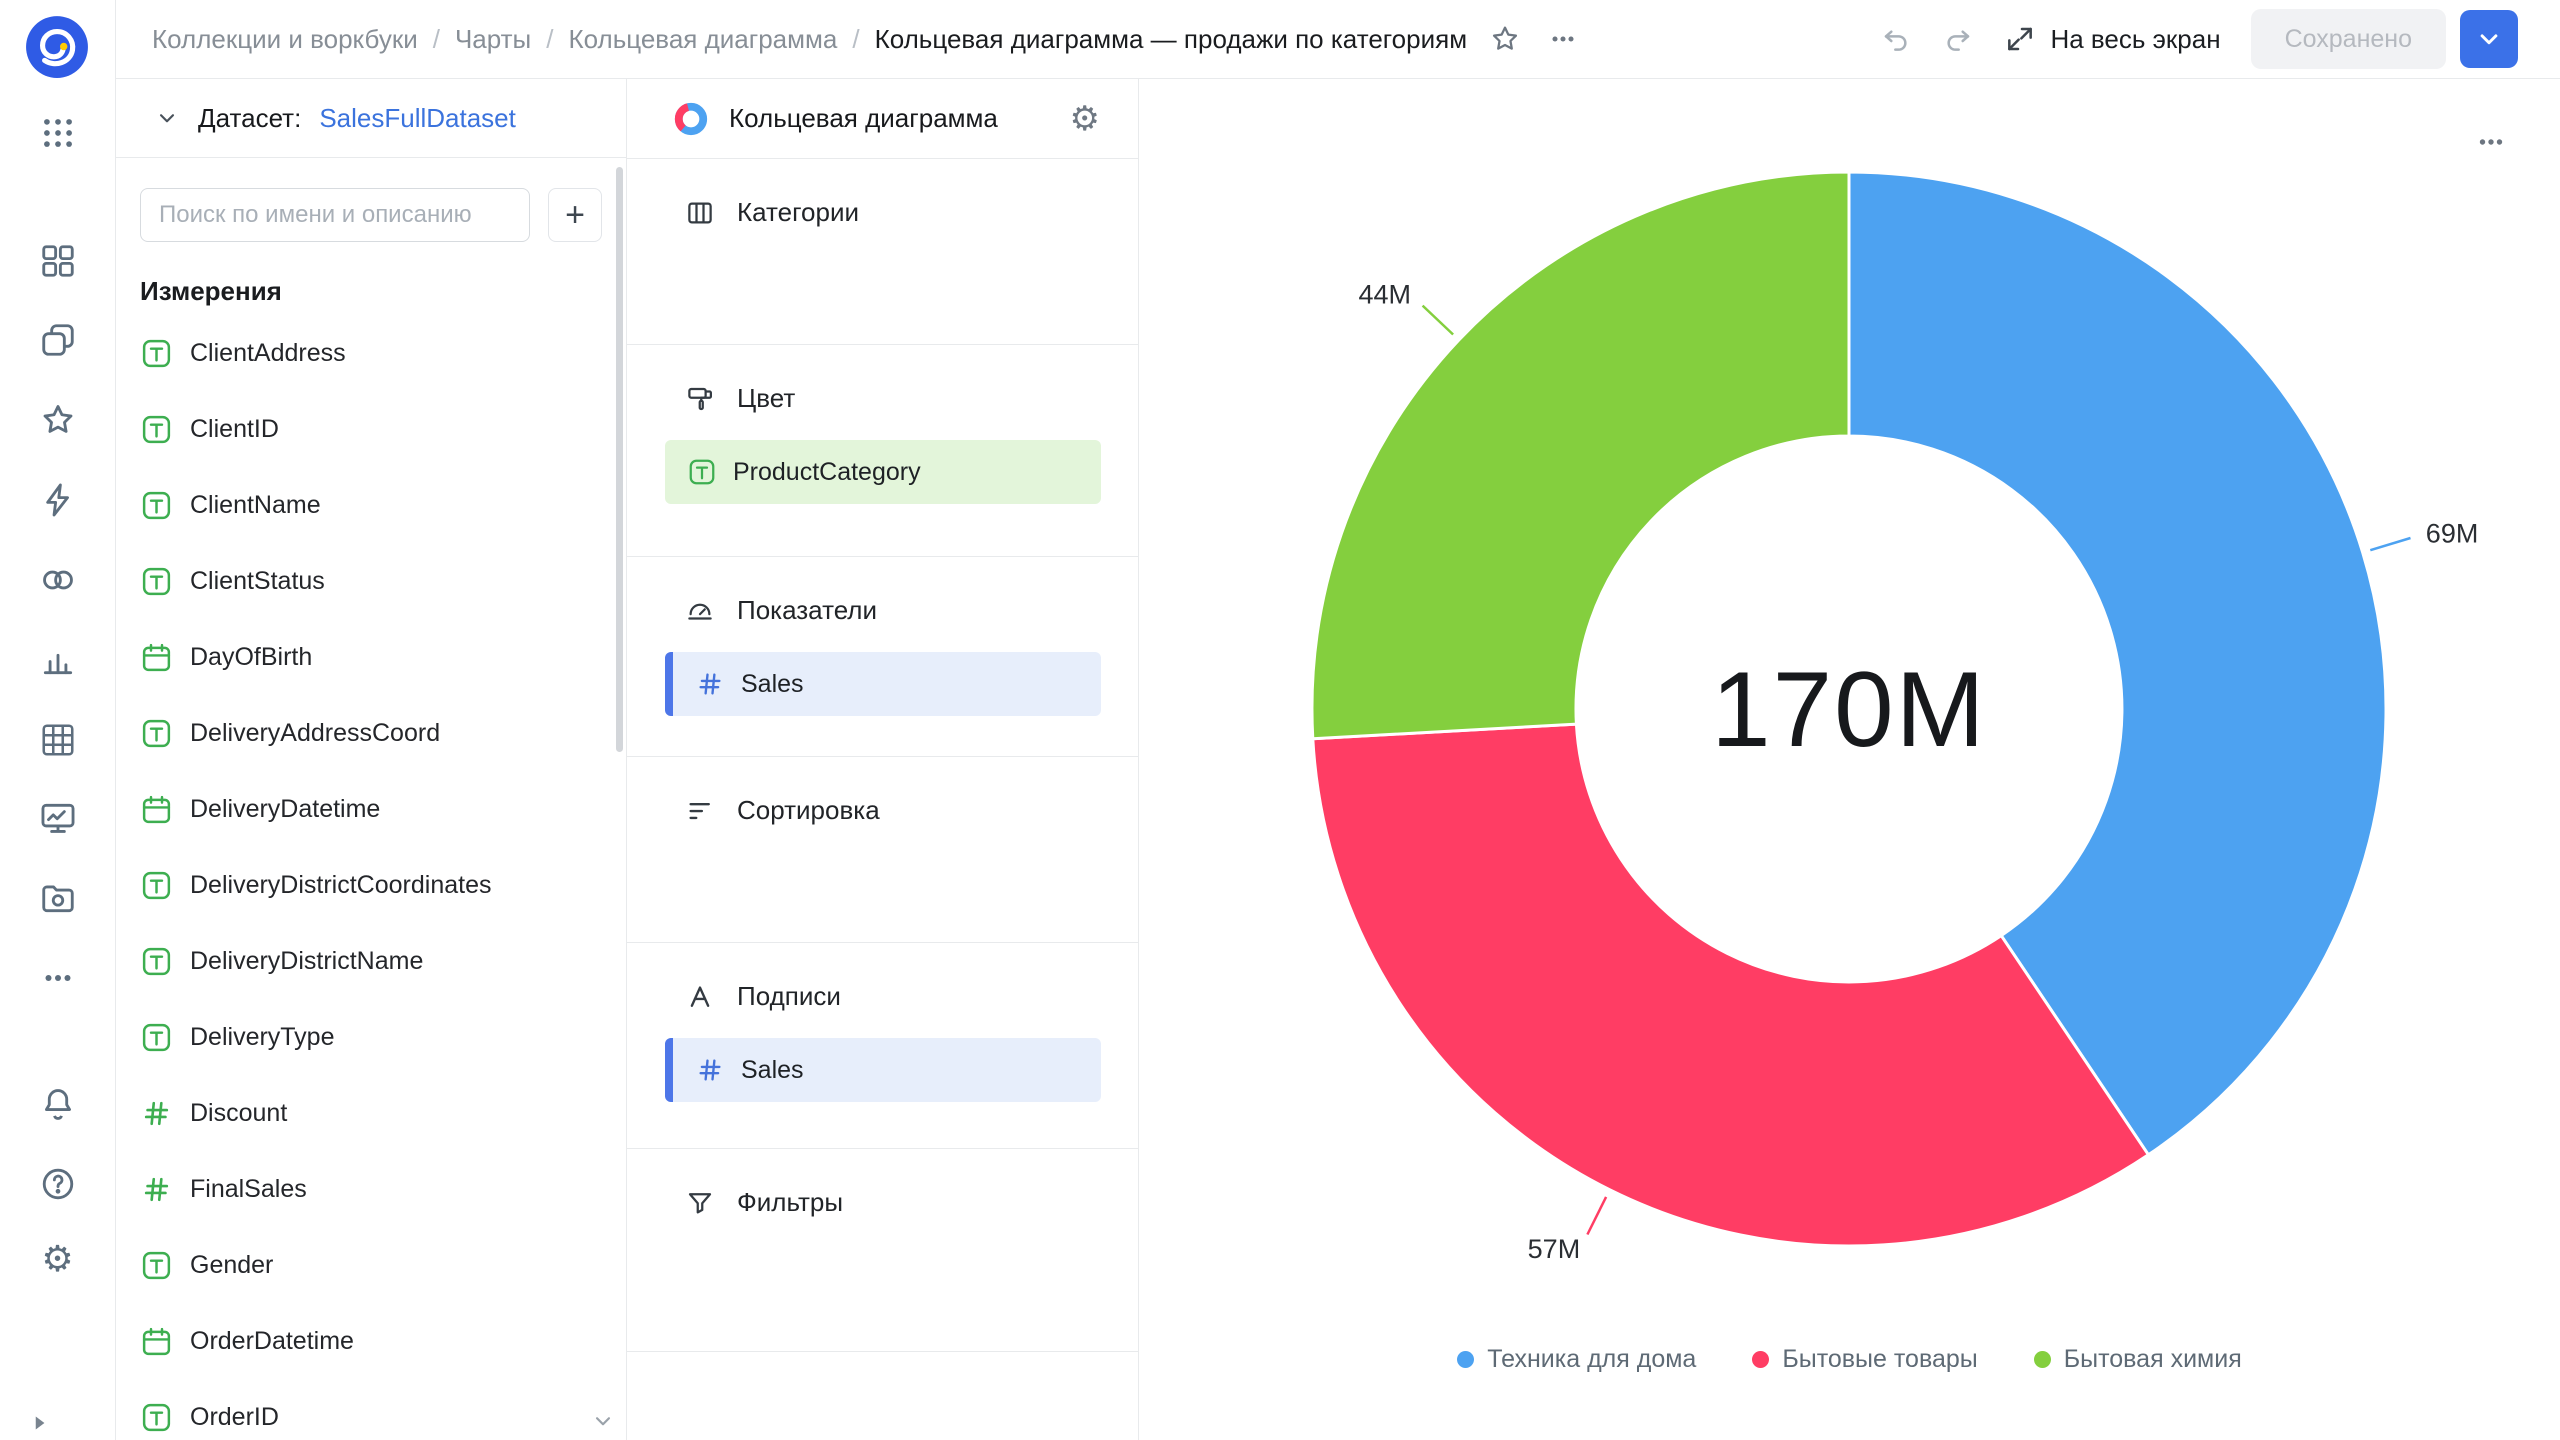 The width and height of the screenshot is (2560, 1440). I want to click on dataset-field-DeliveryAddressCoord: DeliveryAddressCoord, so click(371, 733).